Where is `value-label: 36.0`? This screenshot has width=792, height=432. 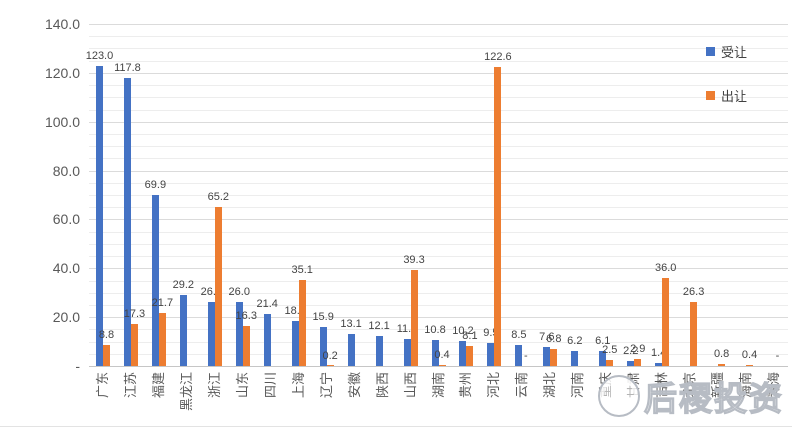 value-label: 36.0 is located at coordinates (665, 268).